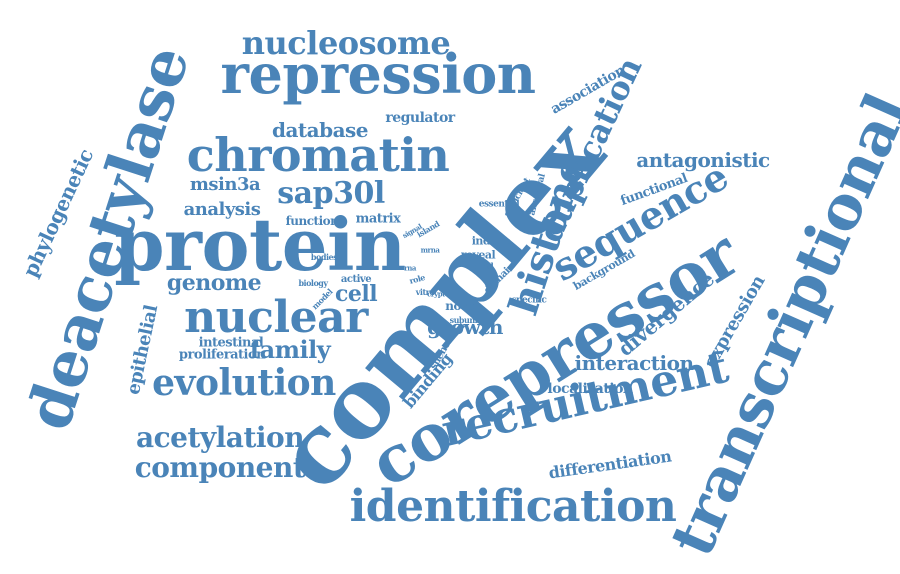 The image size is (900, 574). What do you see at coordinates (410, 268) in the screenshot?
I see `word-rna: rna` at bounding box center [410, 268].